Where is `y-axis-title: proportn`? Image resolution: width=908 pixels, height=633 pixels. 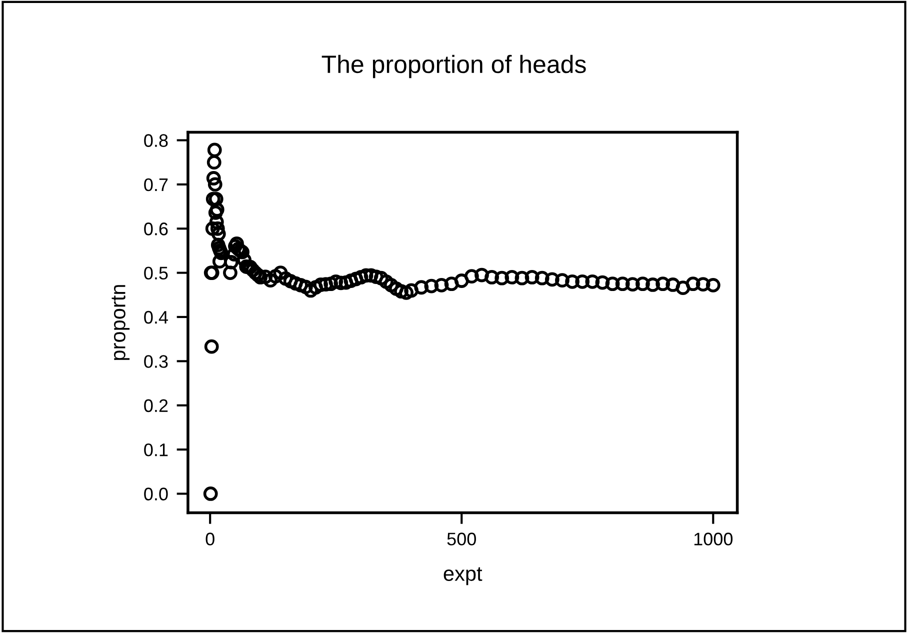 y-axis-title: proportn is located at coordinates (121, 322).